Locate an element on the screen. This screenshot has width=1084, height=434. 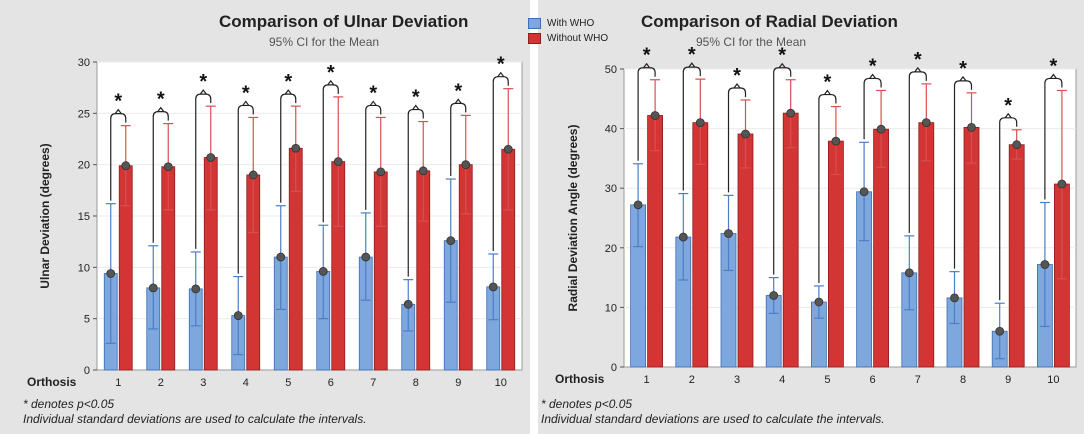
ulnar-y-tick-label: 0 is located at coordinates (87, 371).